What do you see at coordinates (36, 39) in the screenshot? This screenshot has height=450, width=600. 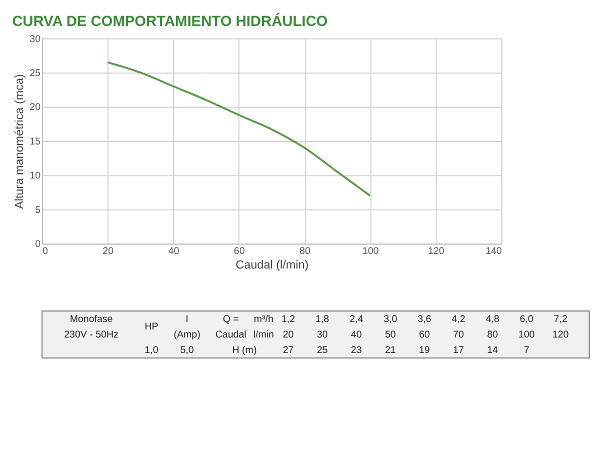 I see `y-tick-label: 30` at bounding box center [36, 39].